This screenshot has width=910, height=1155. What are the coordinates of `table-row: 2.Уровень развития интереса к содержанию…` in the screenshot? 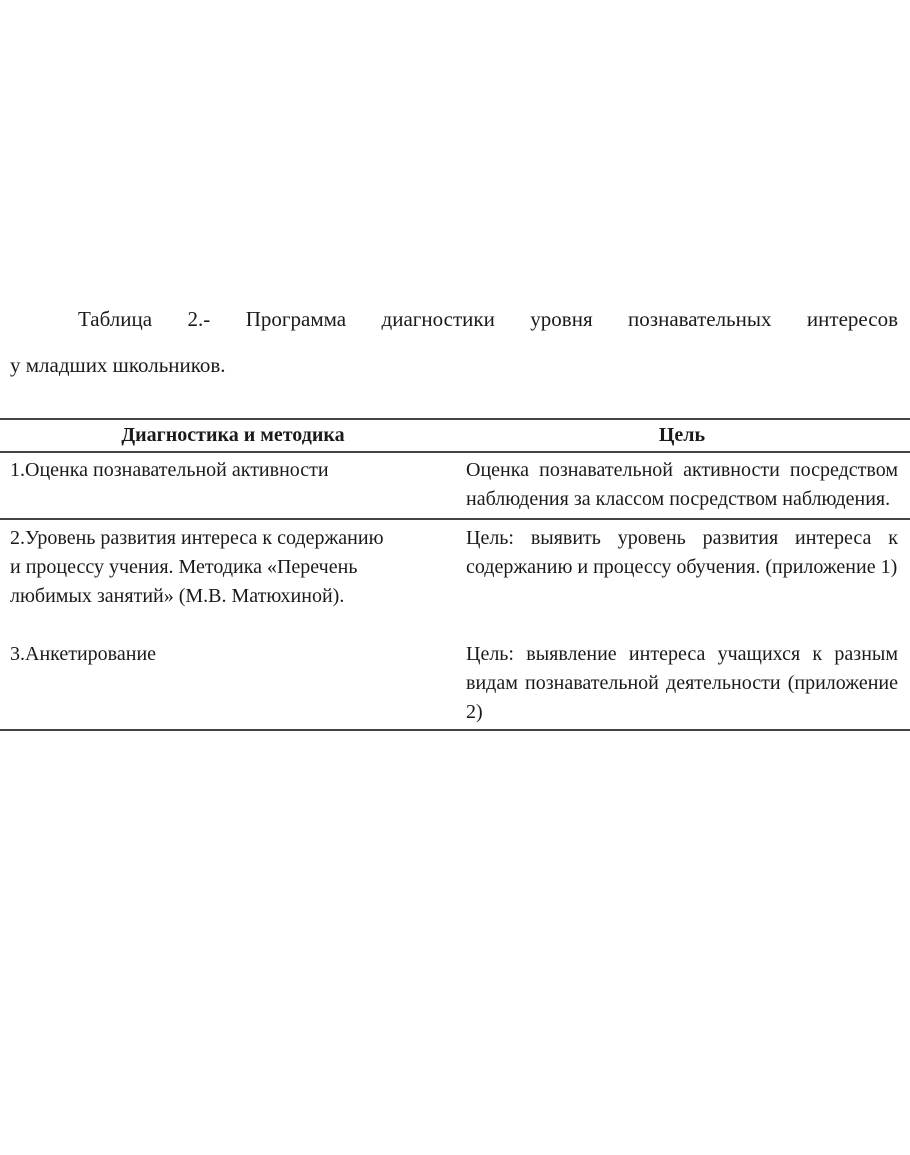 It's located at (455, 565).